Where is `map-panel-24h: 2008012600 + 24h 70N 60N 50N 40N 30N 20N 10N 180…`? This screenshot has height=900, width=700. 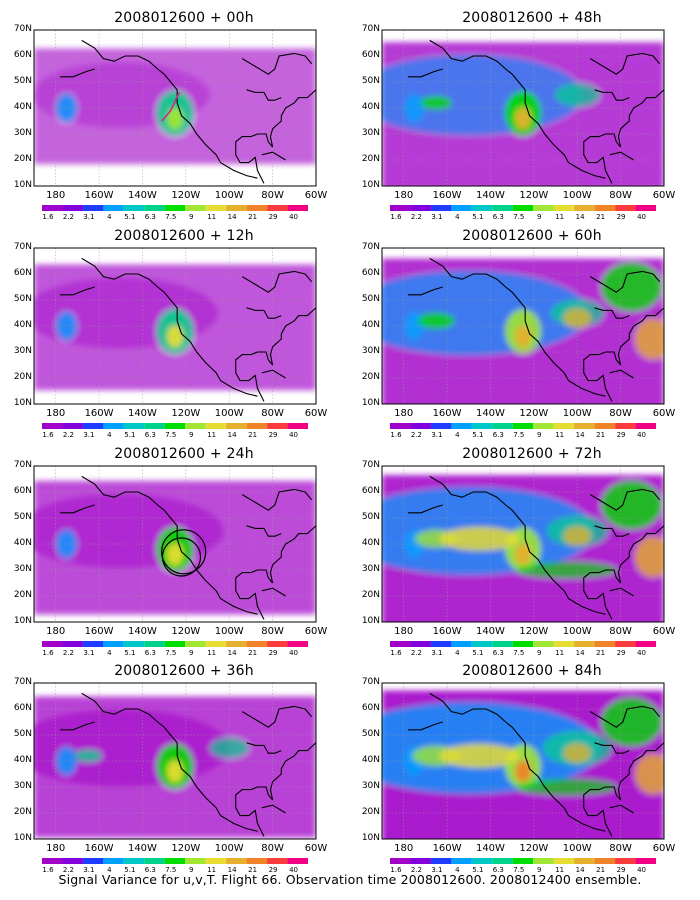 map-panel-24h: 2008012600 + 24h 70N 60N 50N 40N 30N 20N 10N 180… is located at coordinates (184, 549).